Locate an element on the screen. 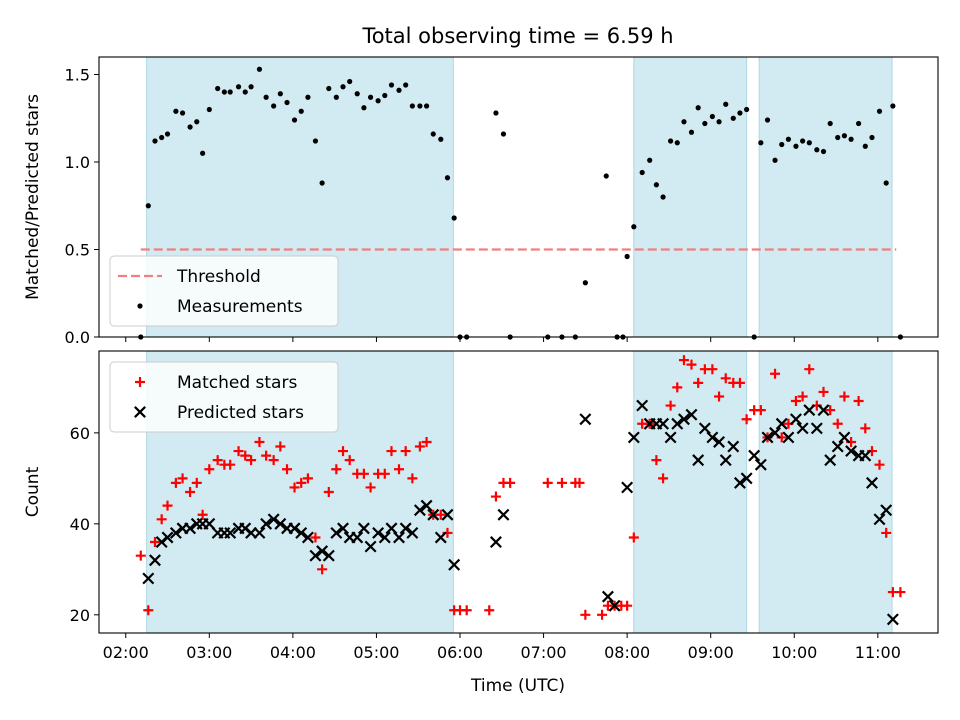  chart-title: Total observing time = 6.59 h is located at coordinates (517, 36).